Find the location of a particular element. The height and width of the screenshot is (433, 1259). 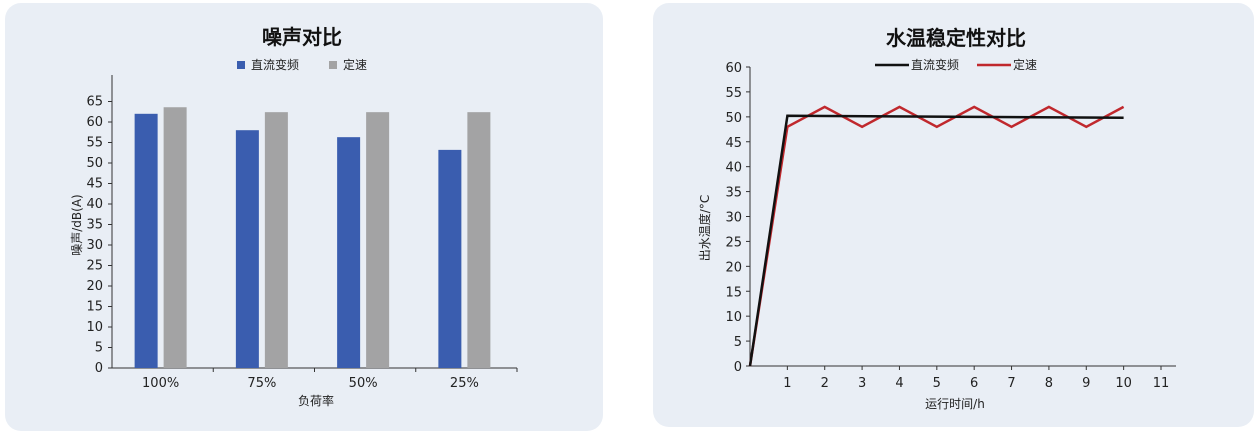

x-tick-label: 6 is located at coordinates (974, 383).